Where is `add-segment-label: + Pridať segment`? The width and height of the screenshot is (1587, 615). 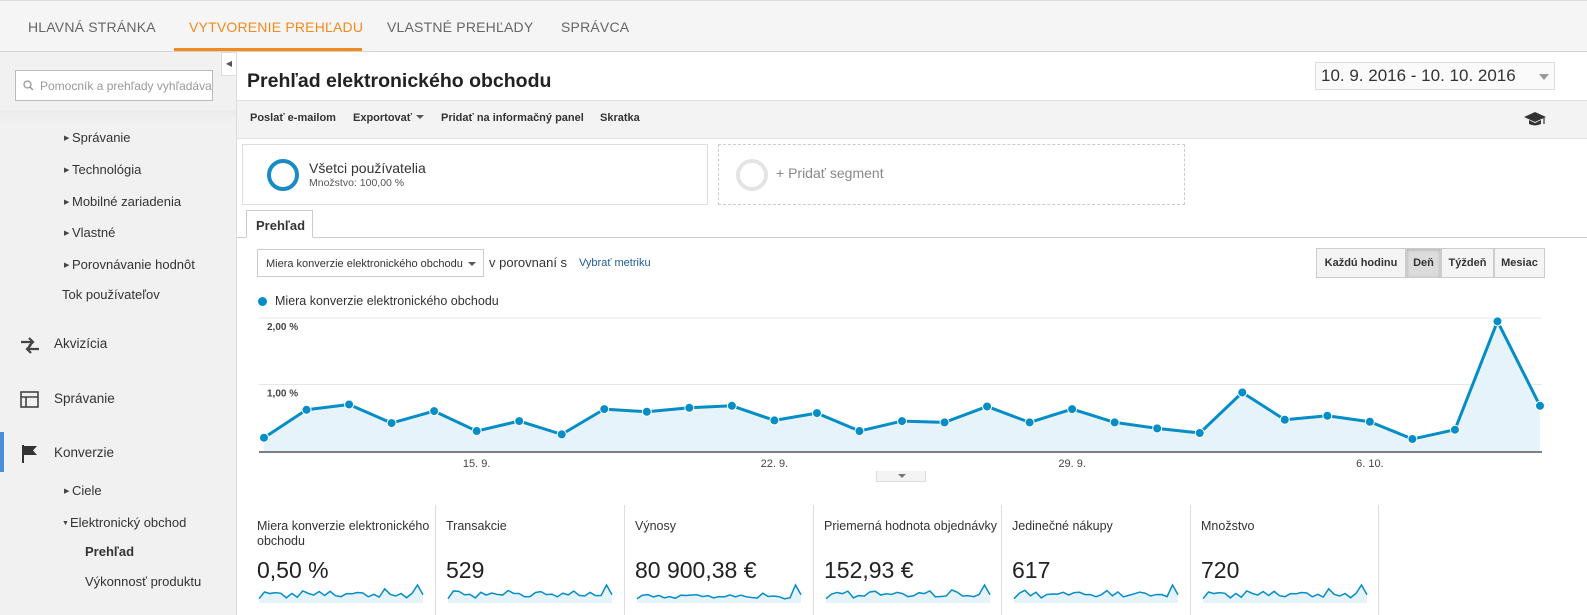
add-segment-label: + Pridať segment is located at coordinates (830, 173).